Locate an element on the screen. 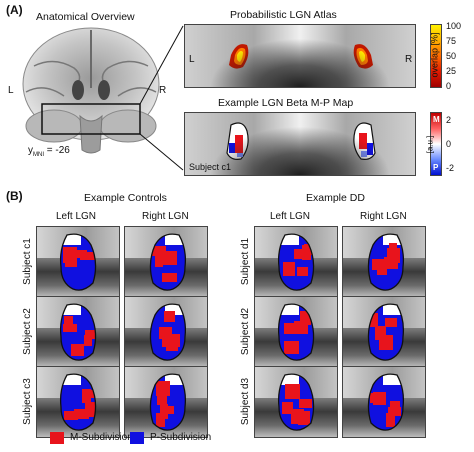 This screenshot has height=452, width=474. beta-map-title: Example LGN Beta M-P Map is located at coordinates (286, 103).